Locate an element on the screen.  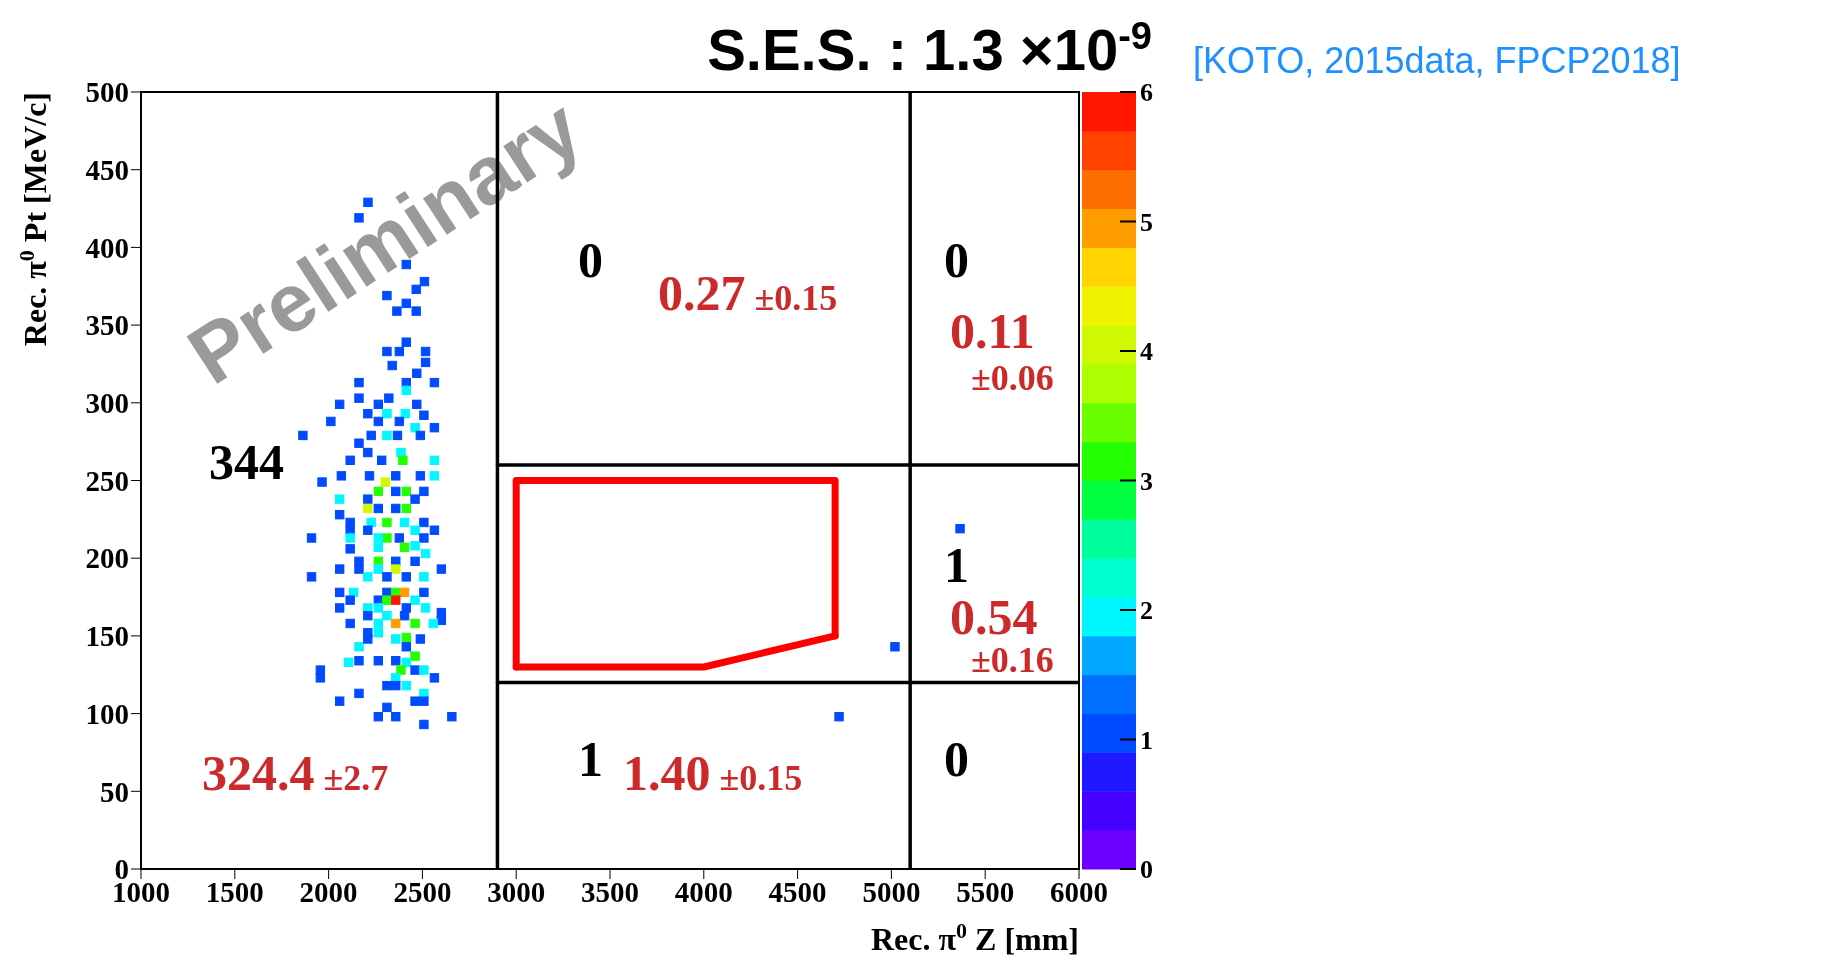
annotation: 324.4 ±2.7 is located at coordinates (295, 772).